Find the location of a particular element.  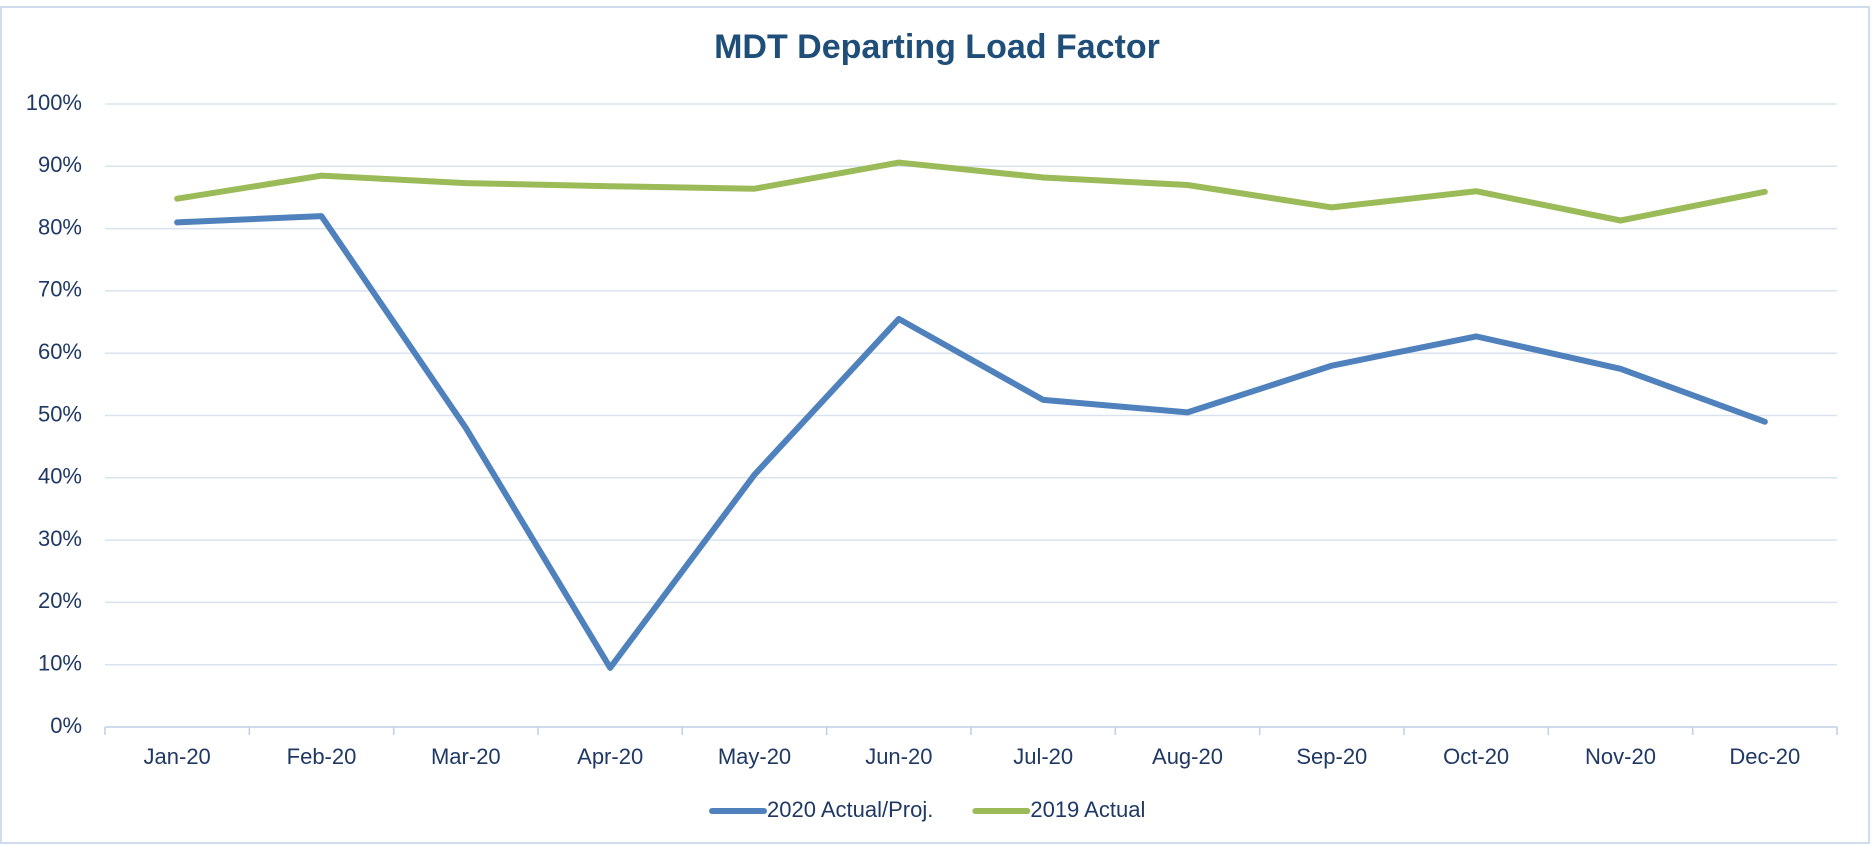

chart-title: MDT Departing Load Factor is located at coordinates (937, 47).